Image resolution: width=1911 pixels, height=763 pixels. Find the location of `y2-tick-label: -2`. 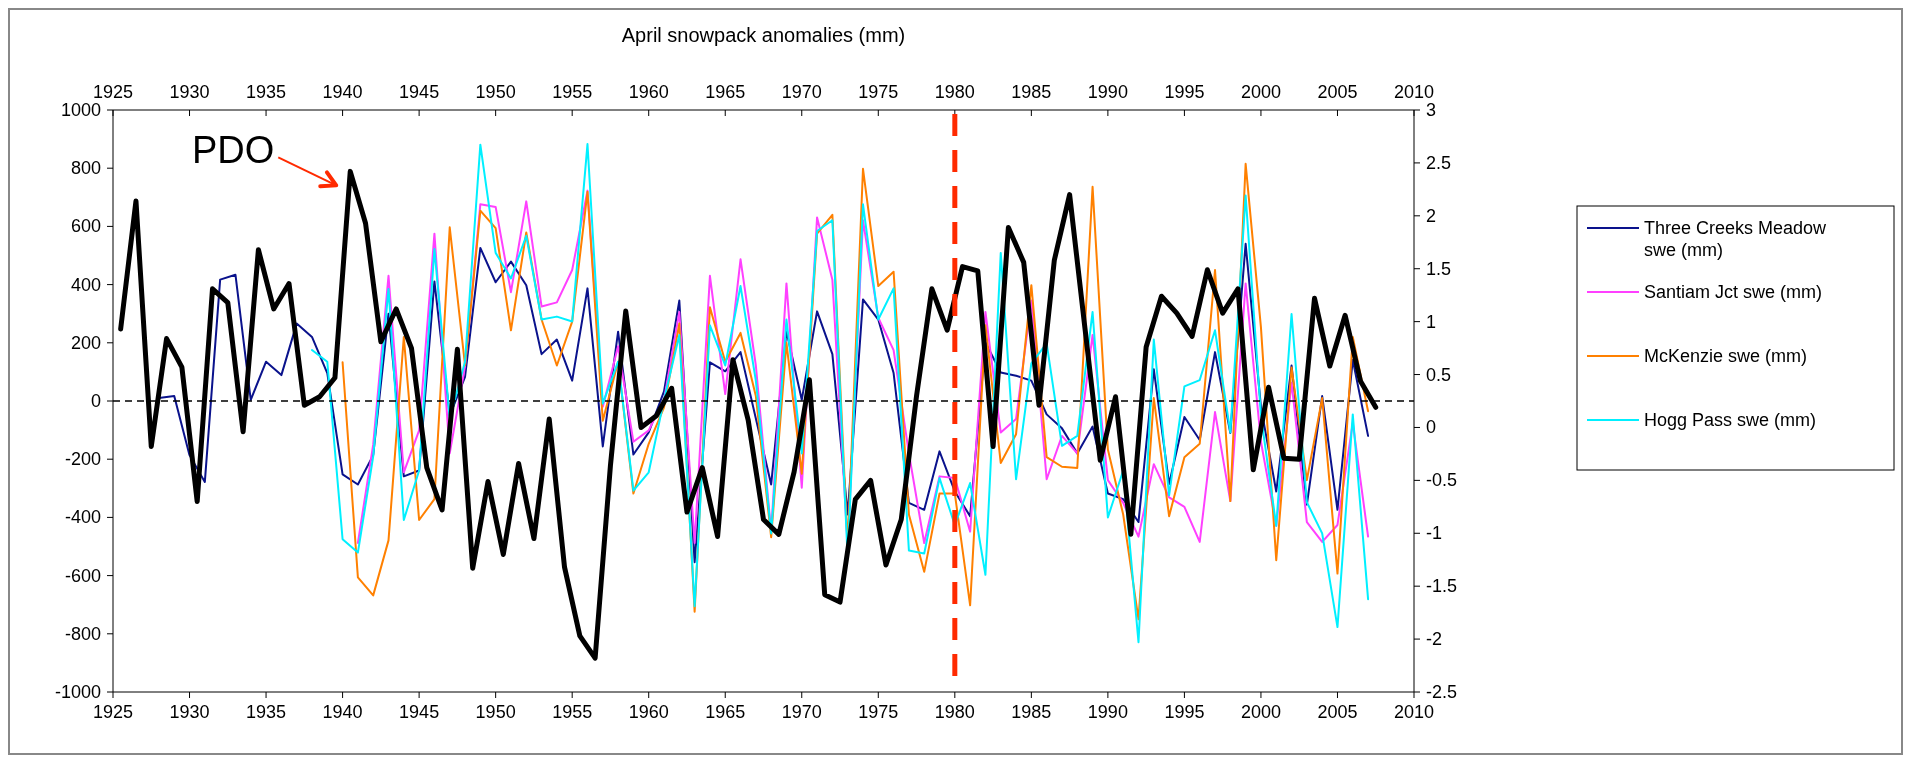

y2-tick-label: -2 is located at coordinates (1434, 639).